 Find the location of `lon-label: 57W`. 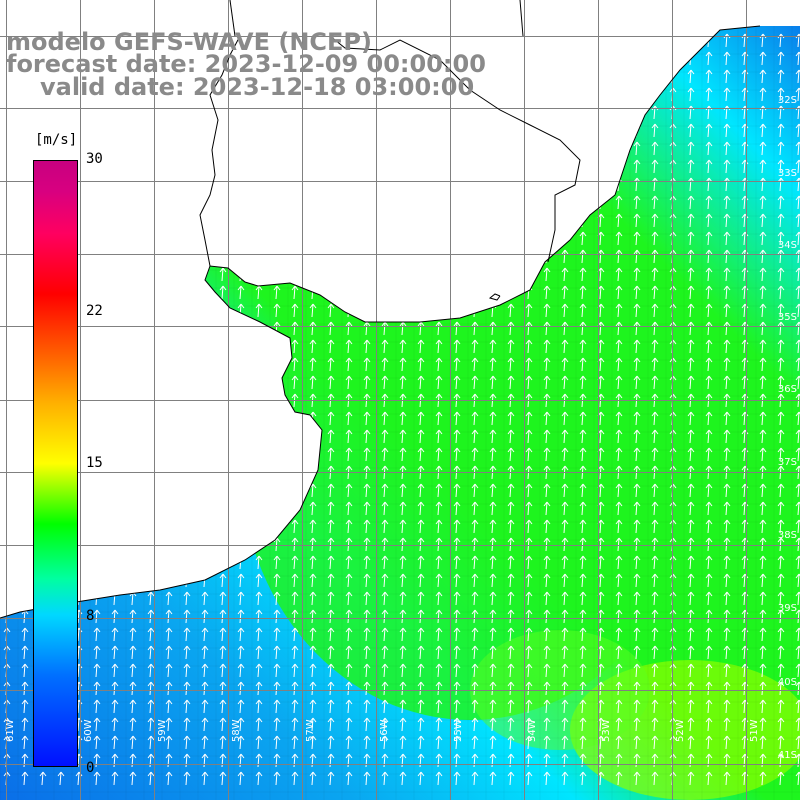

lon-label: 57W is located at coordinates (310, 730).